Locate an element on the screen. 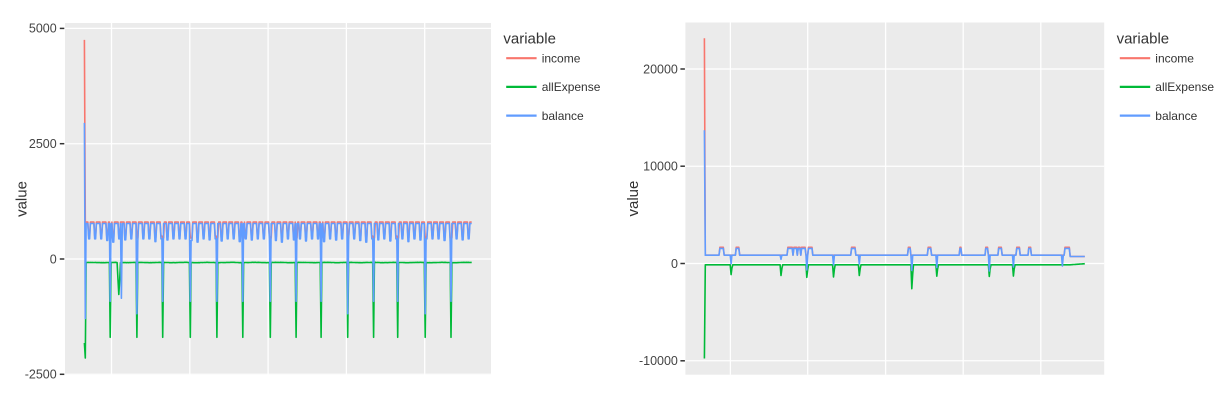 Image resolution: width=1223 pixels, height=405 pixels. svg-text: -2500 is located at coordinates (41, 375).